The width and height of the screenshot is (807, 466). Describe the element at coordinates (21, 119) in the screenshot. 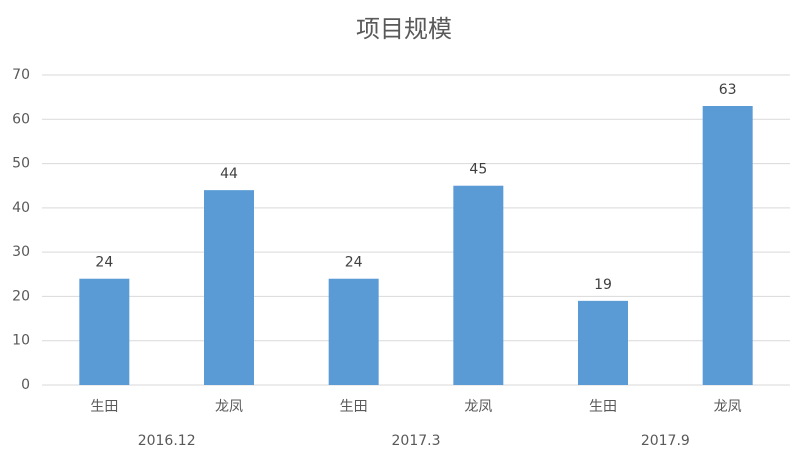

I see `y-tick-label: 60` at that location.